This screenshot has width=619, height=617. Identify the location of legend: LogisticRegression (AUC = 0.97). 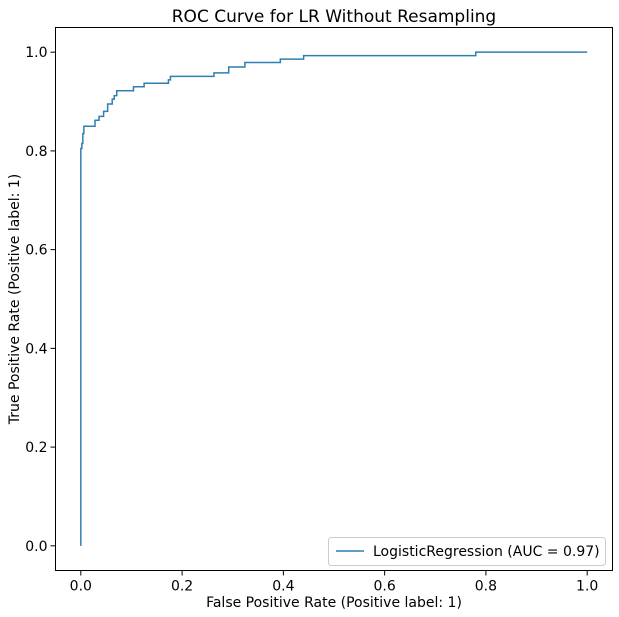
(467, 551).